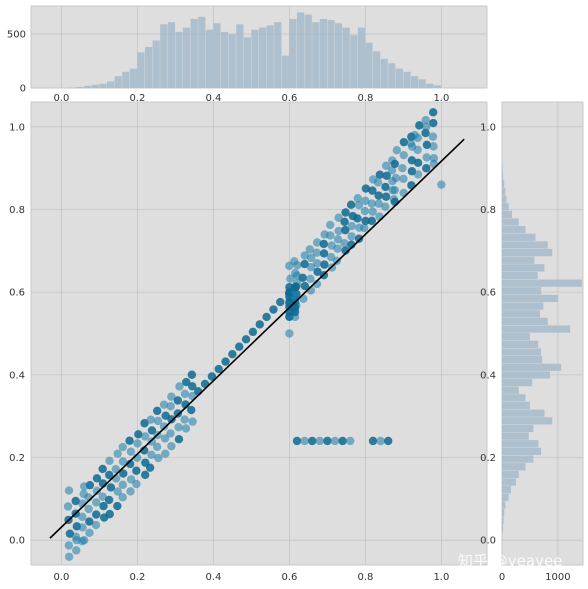 This screenshot has width=588, height=589. Describe the element at coordinates (213, 577) in the screenshot. I see `scatter-x-tick-label: 0.4` at that location.